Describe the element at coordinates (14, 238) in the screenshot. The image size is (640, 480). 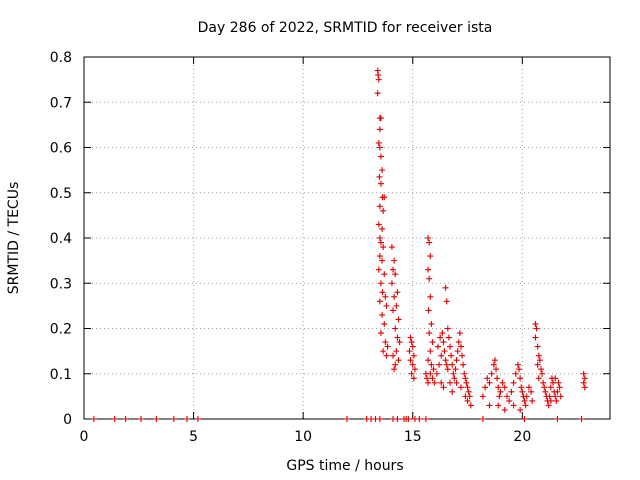
I see `y-axis-label: SRMTID / TECUs` at that location.